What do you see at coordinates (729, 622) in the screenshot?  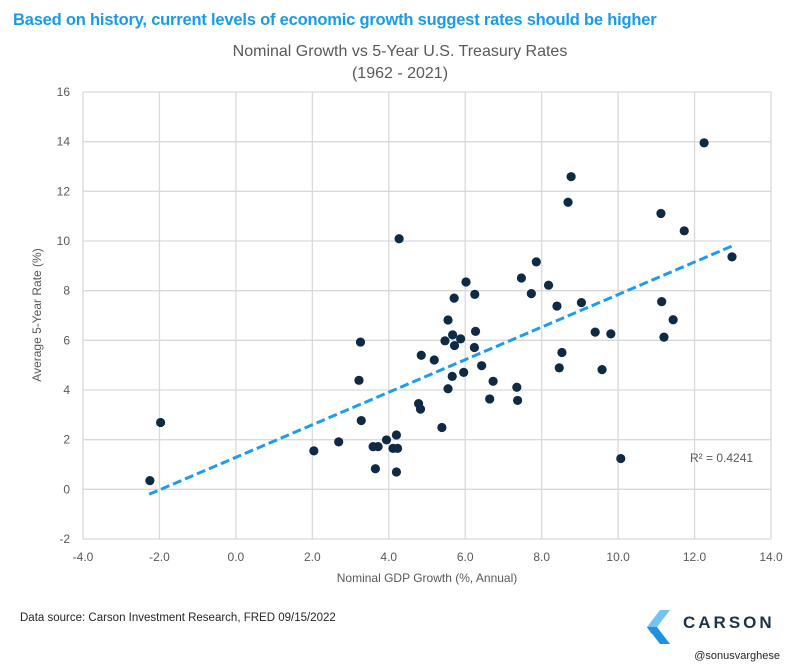 I see `carson-logo-text: CARSON` at bounding box center [729, 622].